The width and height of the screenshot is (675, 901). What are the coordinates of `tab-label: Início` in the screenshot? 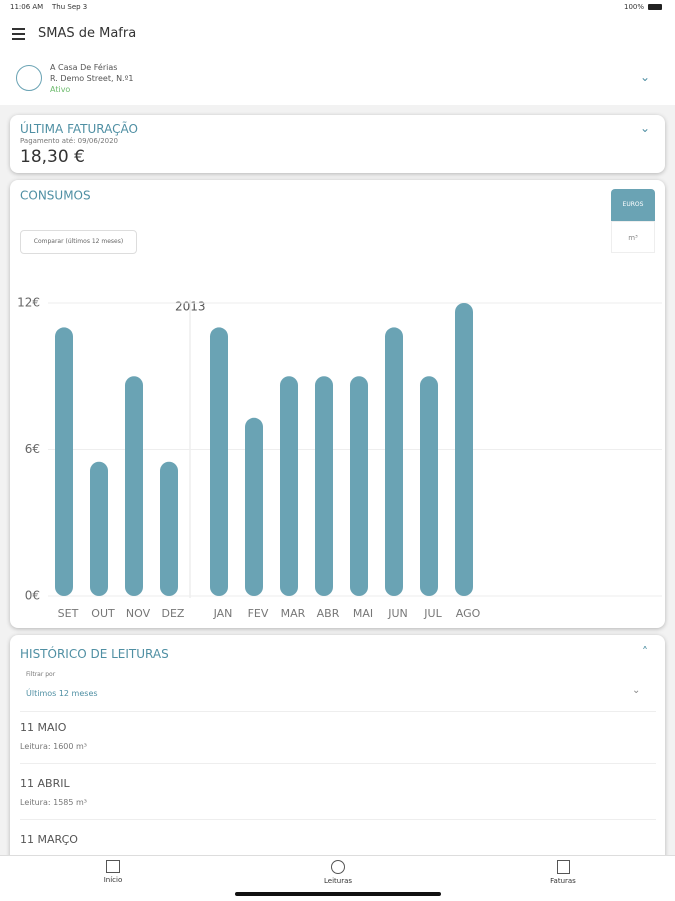 It's located at (113, 880).